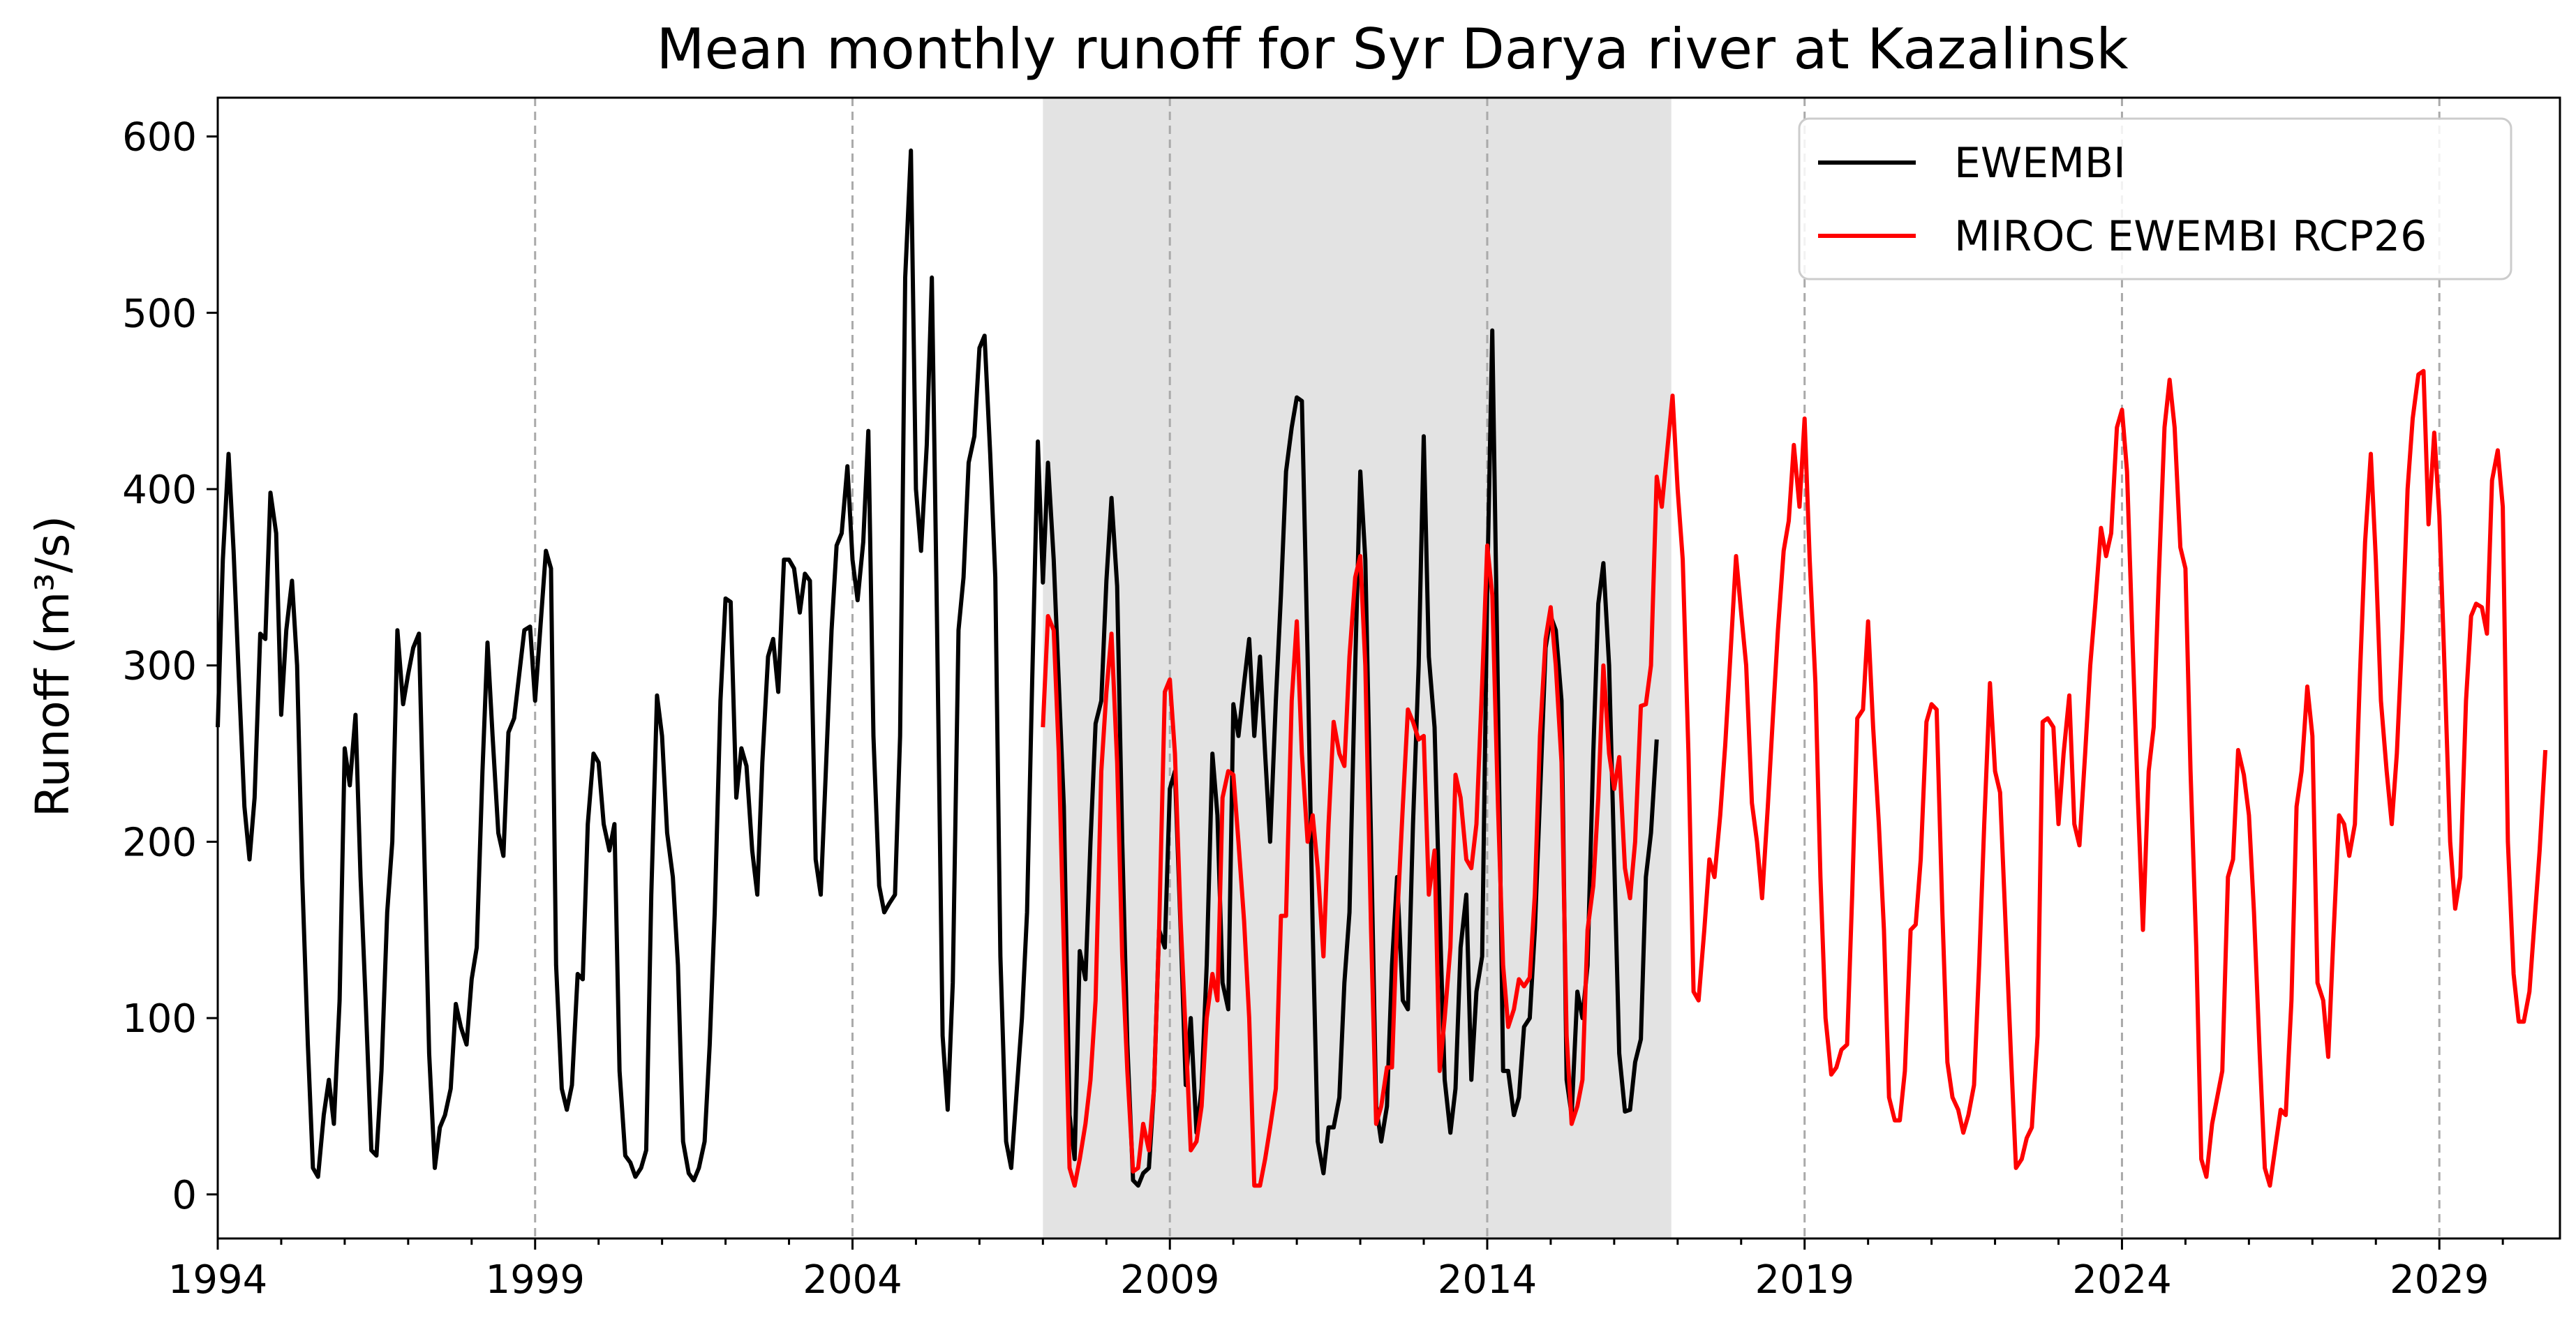 The image size is (2576, 1325). I want to click on legend-label-ewembi: EWEMBI, so click(2040, 163).